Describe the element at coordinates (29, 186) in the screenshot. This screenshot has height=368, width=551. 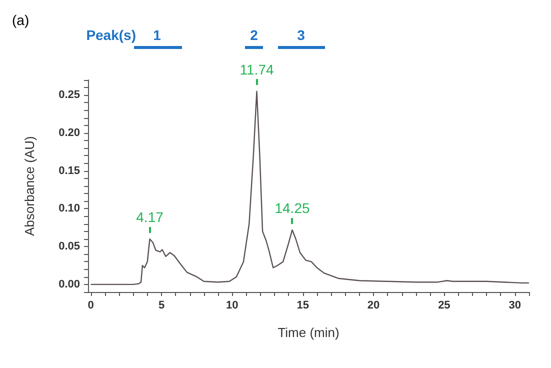
I see `y-axis-title: Absorbance (AU)` at that location.